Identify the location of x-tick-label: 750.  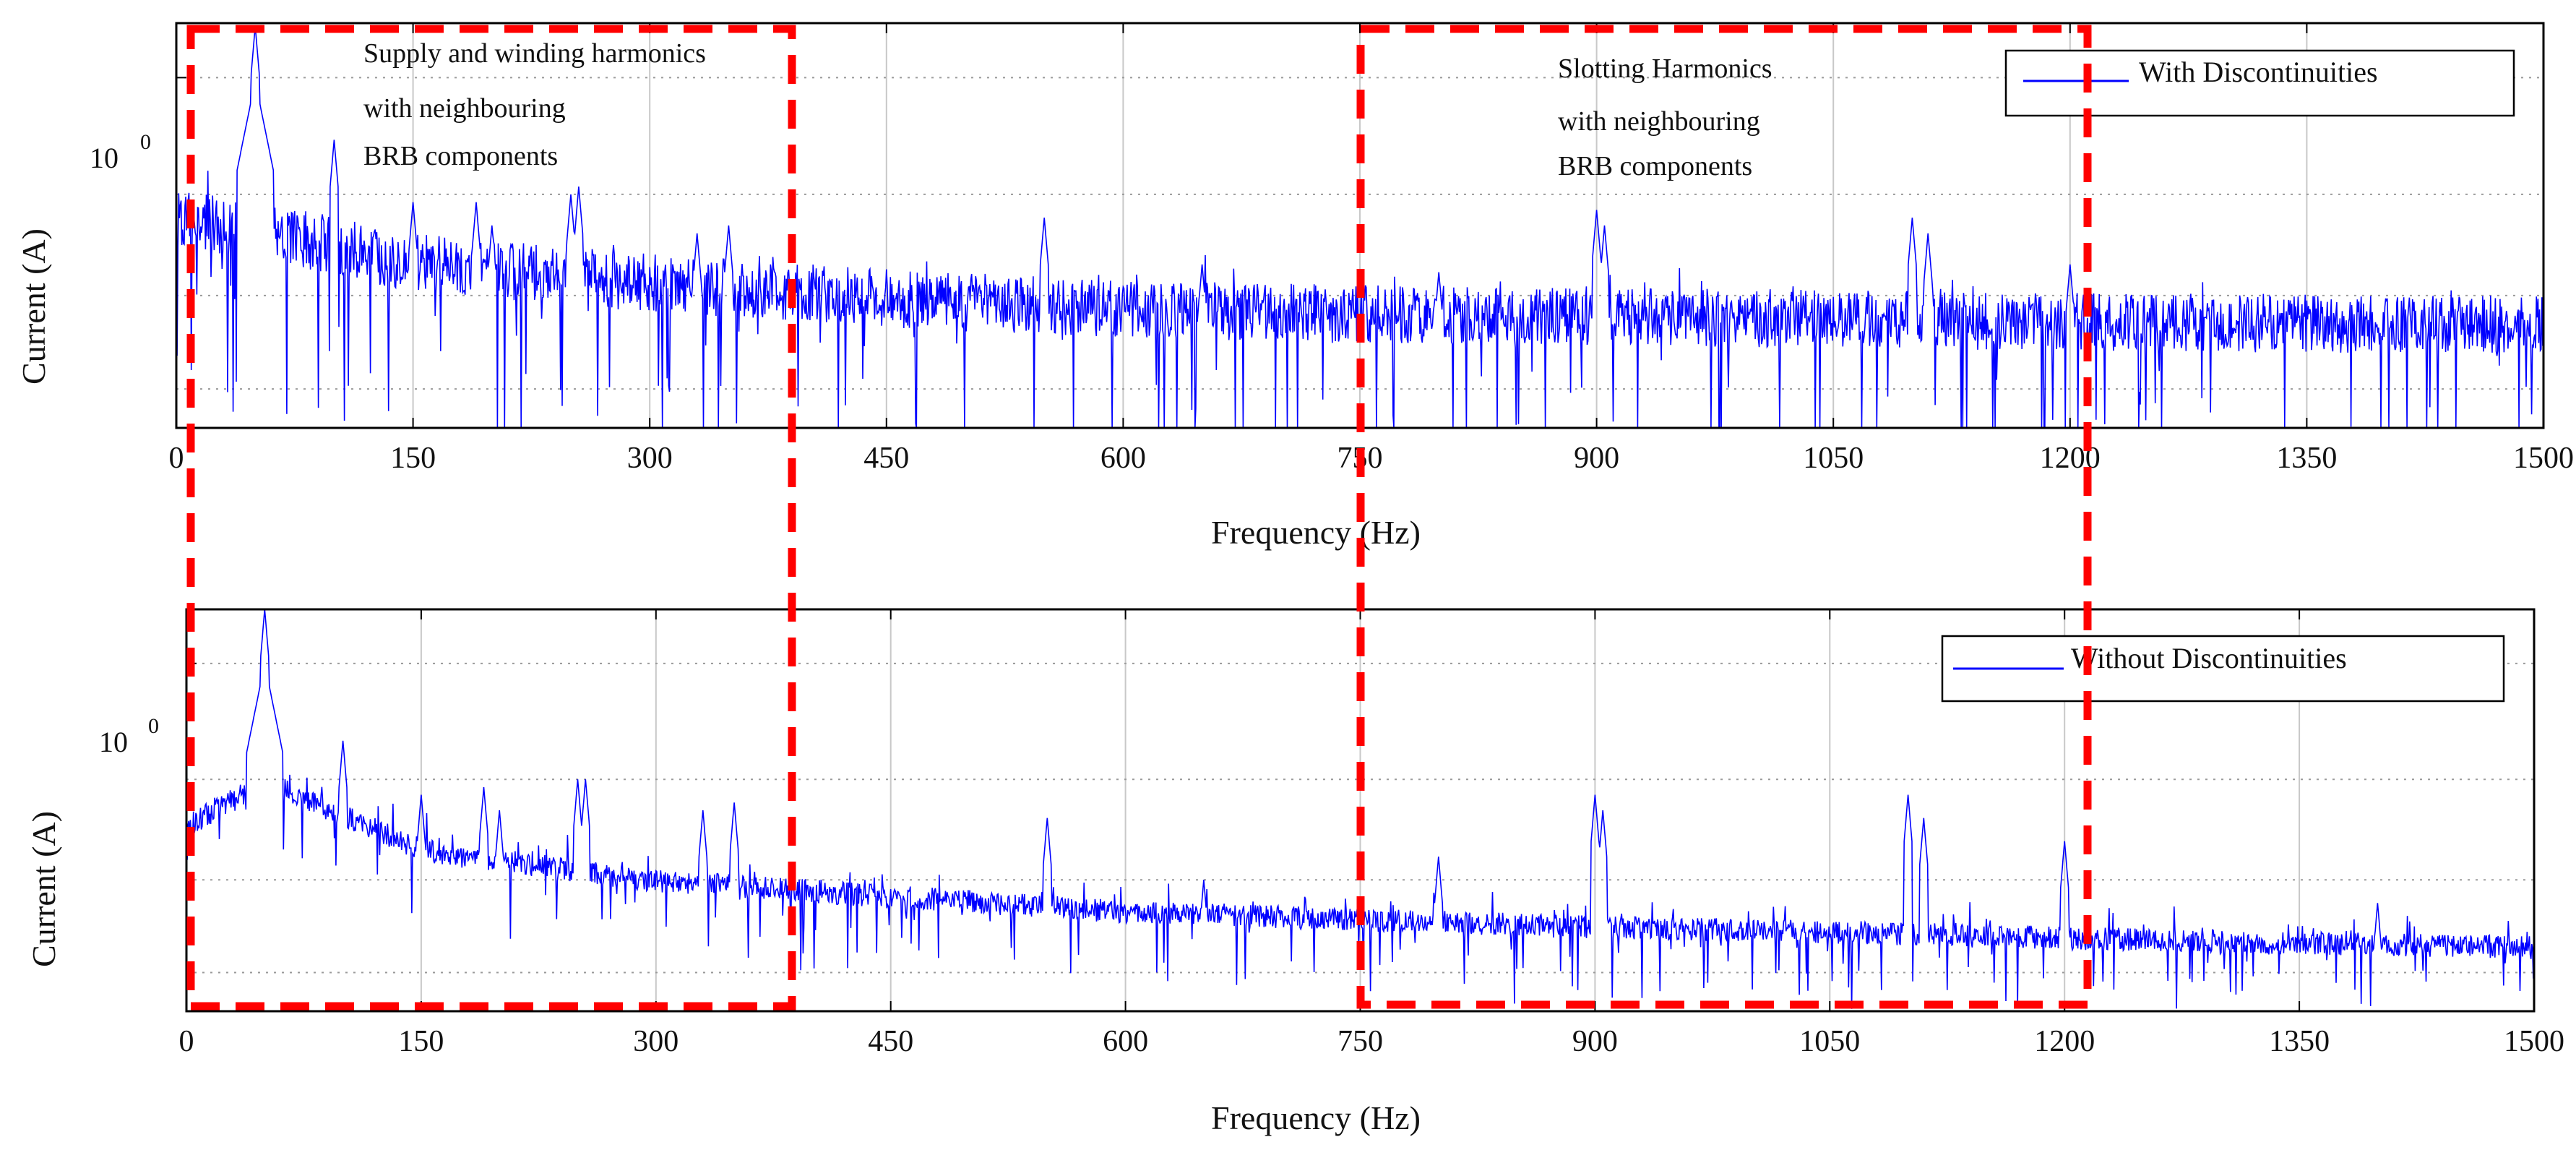
(1360, 1041).